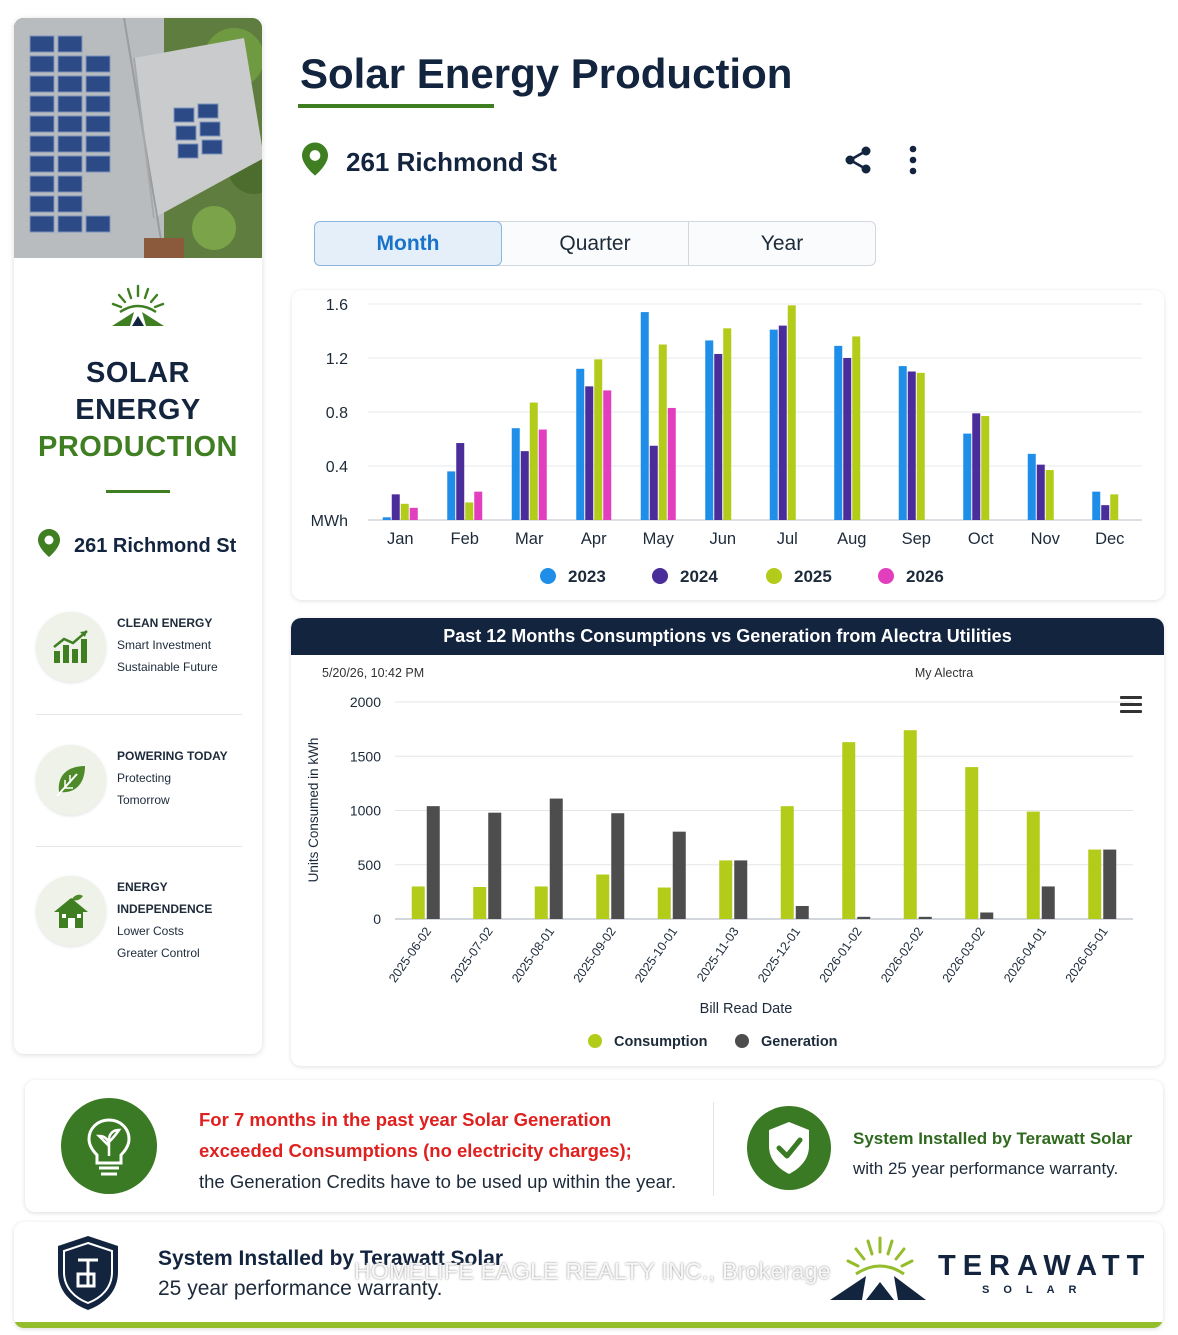  What do you see at coordinates (886, 576) in the screenshot?
I see `legend-marker-2026` at bounding box center [886, 576].